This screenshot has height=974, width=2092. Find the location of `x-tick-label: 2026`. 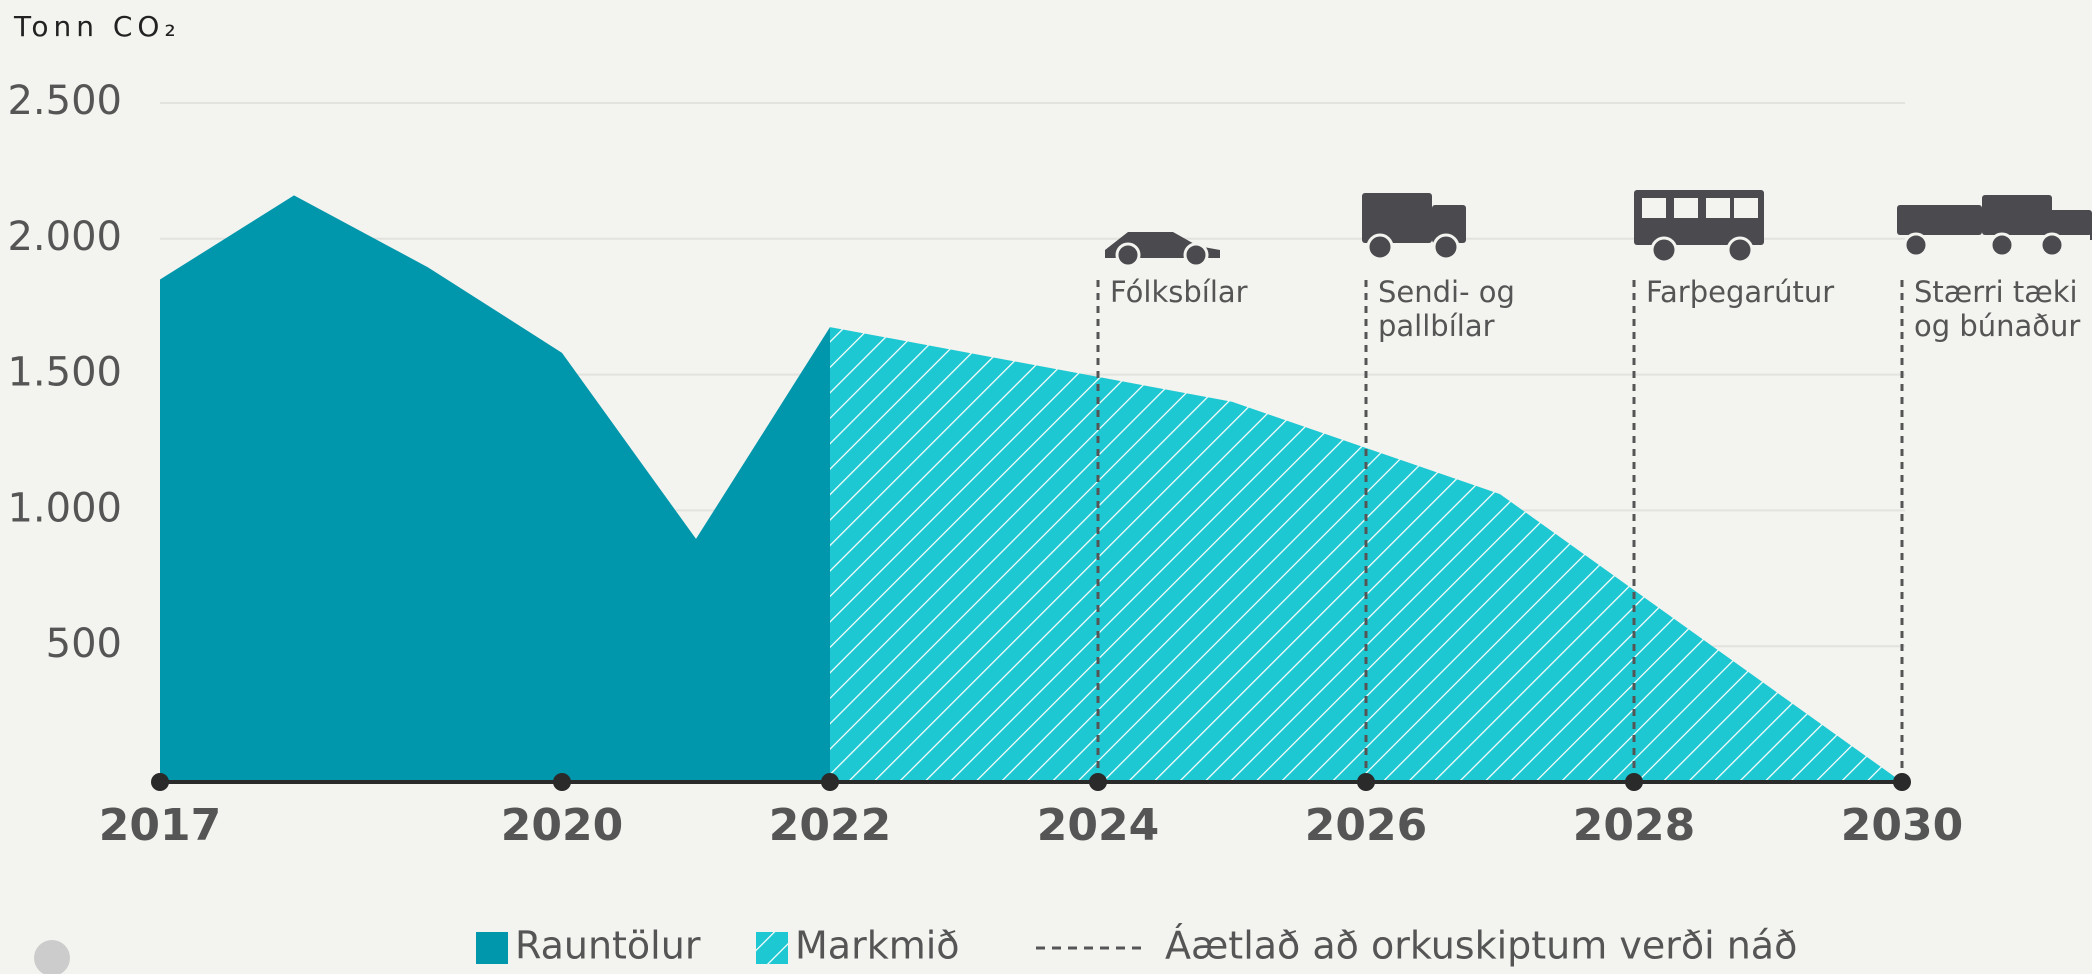

x-tick-label: 2026 is located at coordinates (1366, 825).